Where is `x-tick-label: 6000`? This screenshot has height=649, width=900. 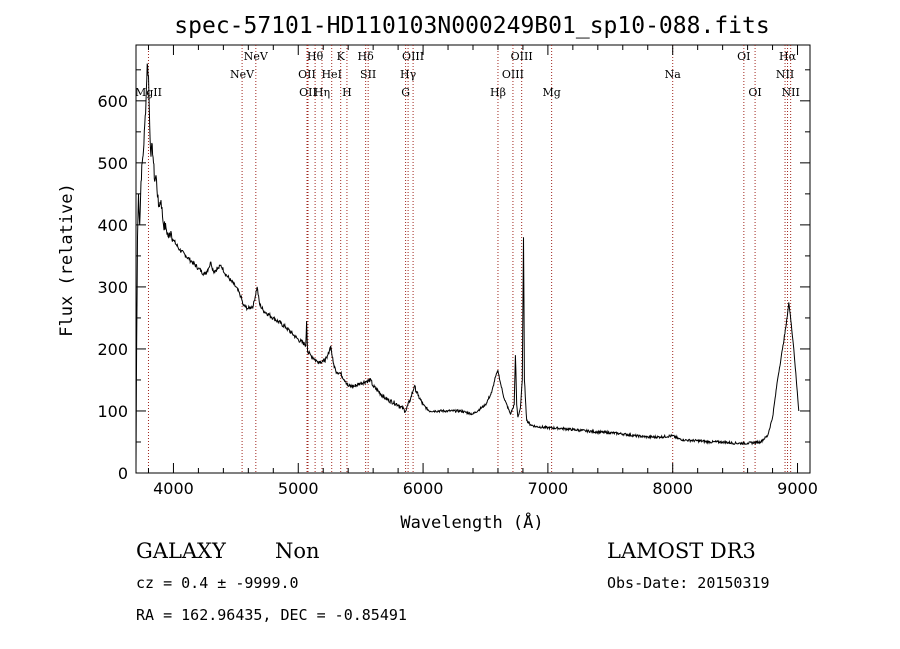 x-tick-label: 6000 is located at coordinates (423, 488).